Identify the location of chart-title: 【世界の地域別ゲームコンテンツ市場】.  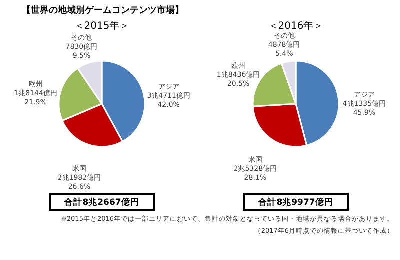
(103, 10).